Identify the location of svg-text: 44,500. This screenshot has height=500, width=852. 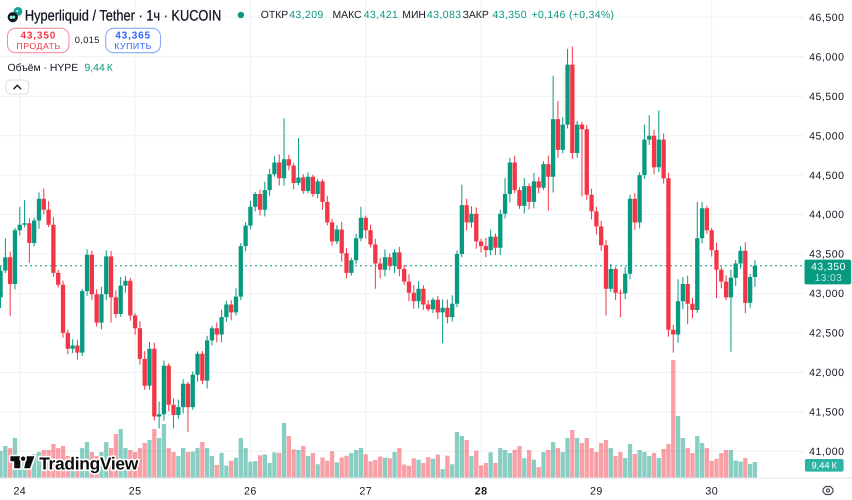
(826, 176).